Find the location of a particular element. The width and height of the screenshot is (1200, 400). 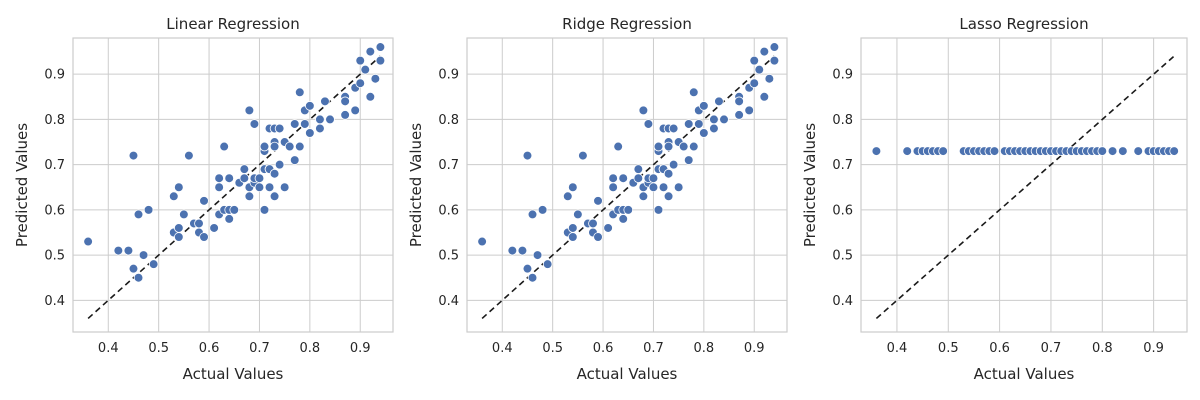

chart-title: Ridge Regression is located at coordinates (627, 24).